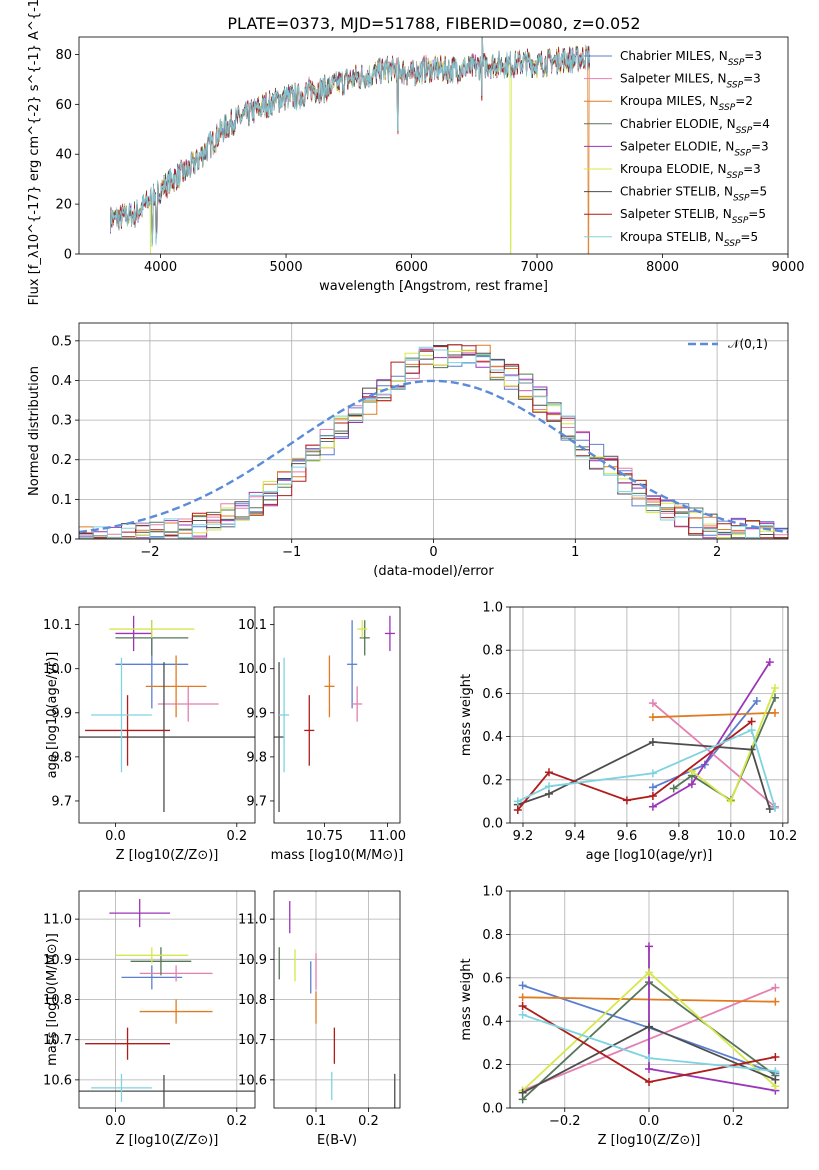 The width and height of the screenshot is (819, 1170). What do you see at coordinates (57, 1040) in the screenshot?
I see `Z-mass-y-tick-label: 10.7` at bounding box center [57, 1040].